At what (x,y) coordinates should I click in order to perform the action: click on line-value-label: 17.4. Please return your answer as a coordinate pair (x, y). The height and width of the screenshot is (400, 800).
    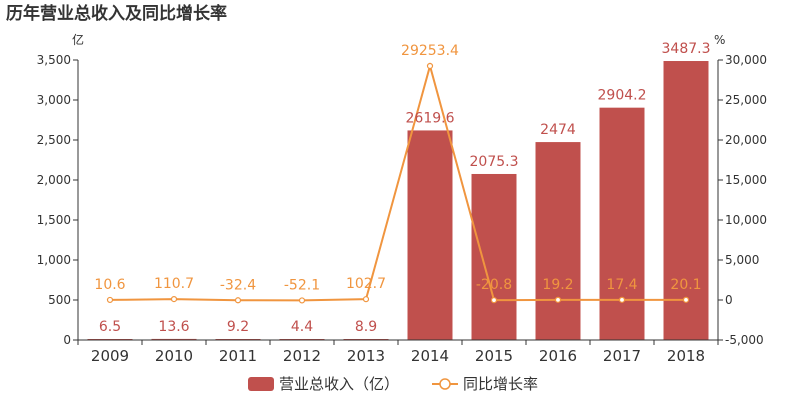
    Looking at the image, I should click on (621, 285).